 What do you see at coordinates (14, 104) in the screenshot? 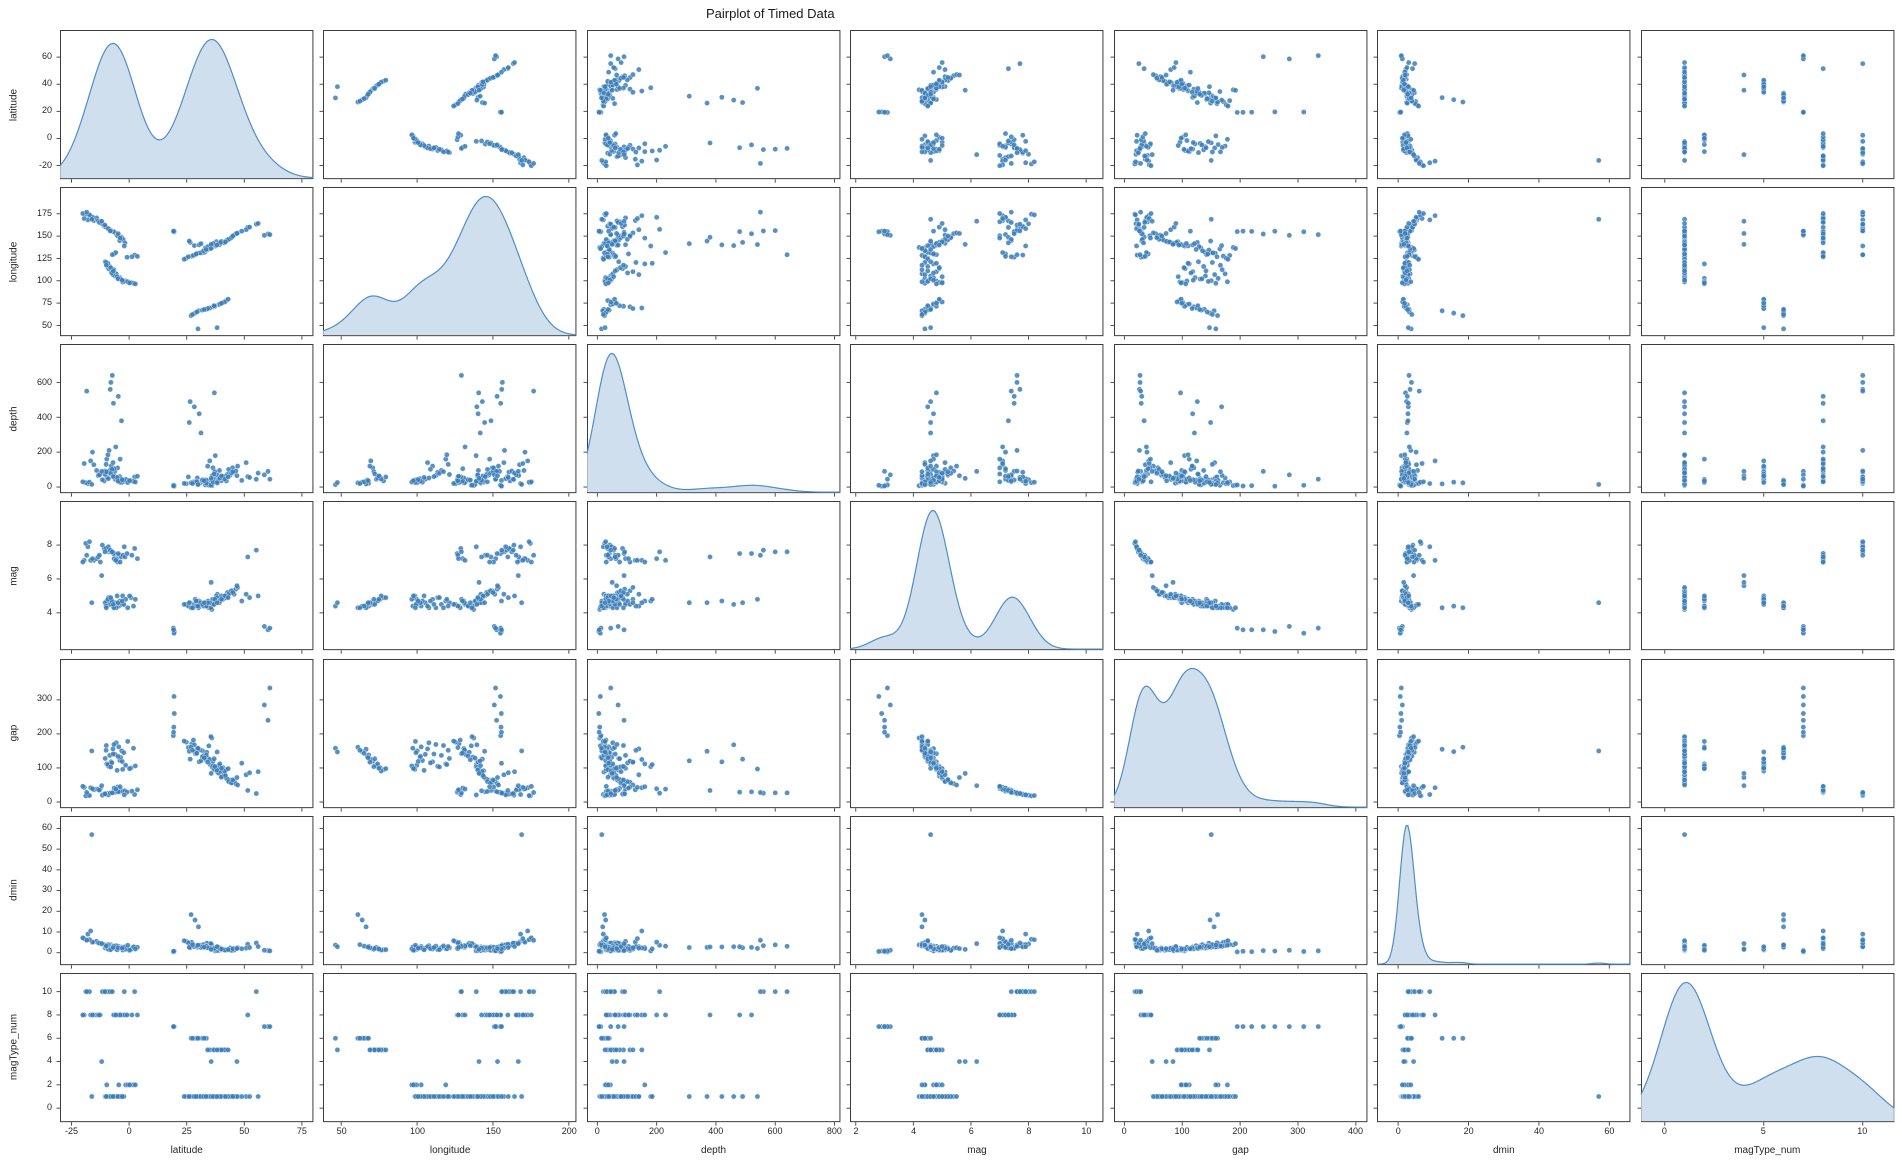
I see `y-axis-label-latitude: latitude` at bounding box center [14, 104].